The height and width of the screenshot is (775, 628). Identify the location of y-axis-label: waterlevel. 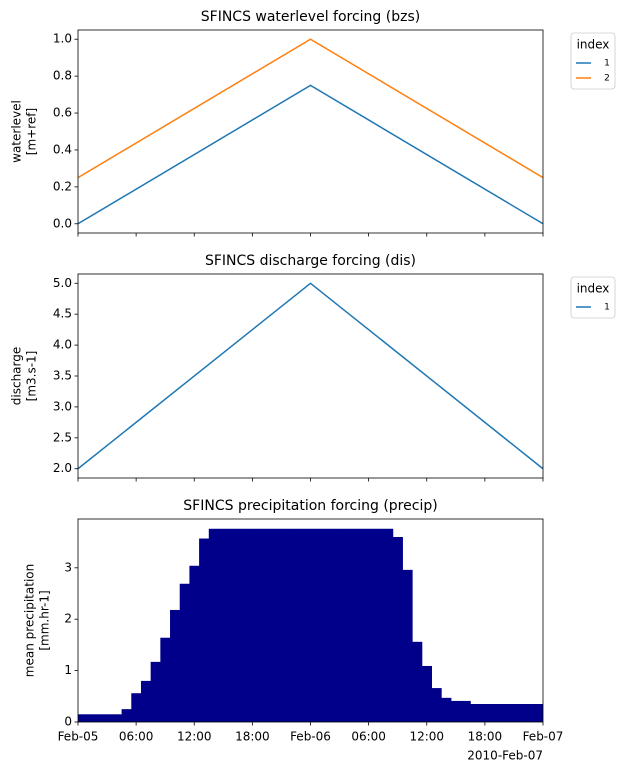
(17, 131).